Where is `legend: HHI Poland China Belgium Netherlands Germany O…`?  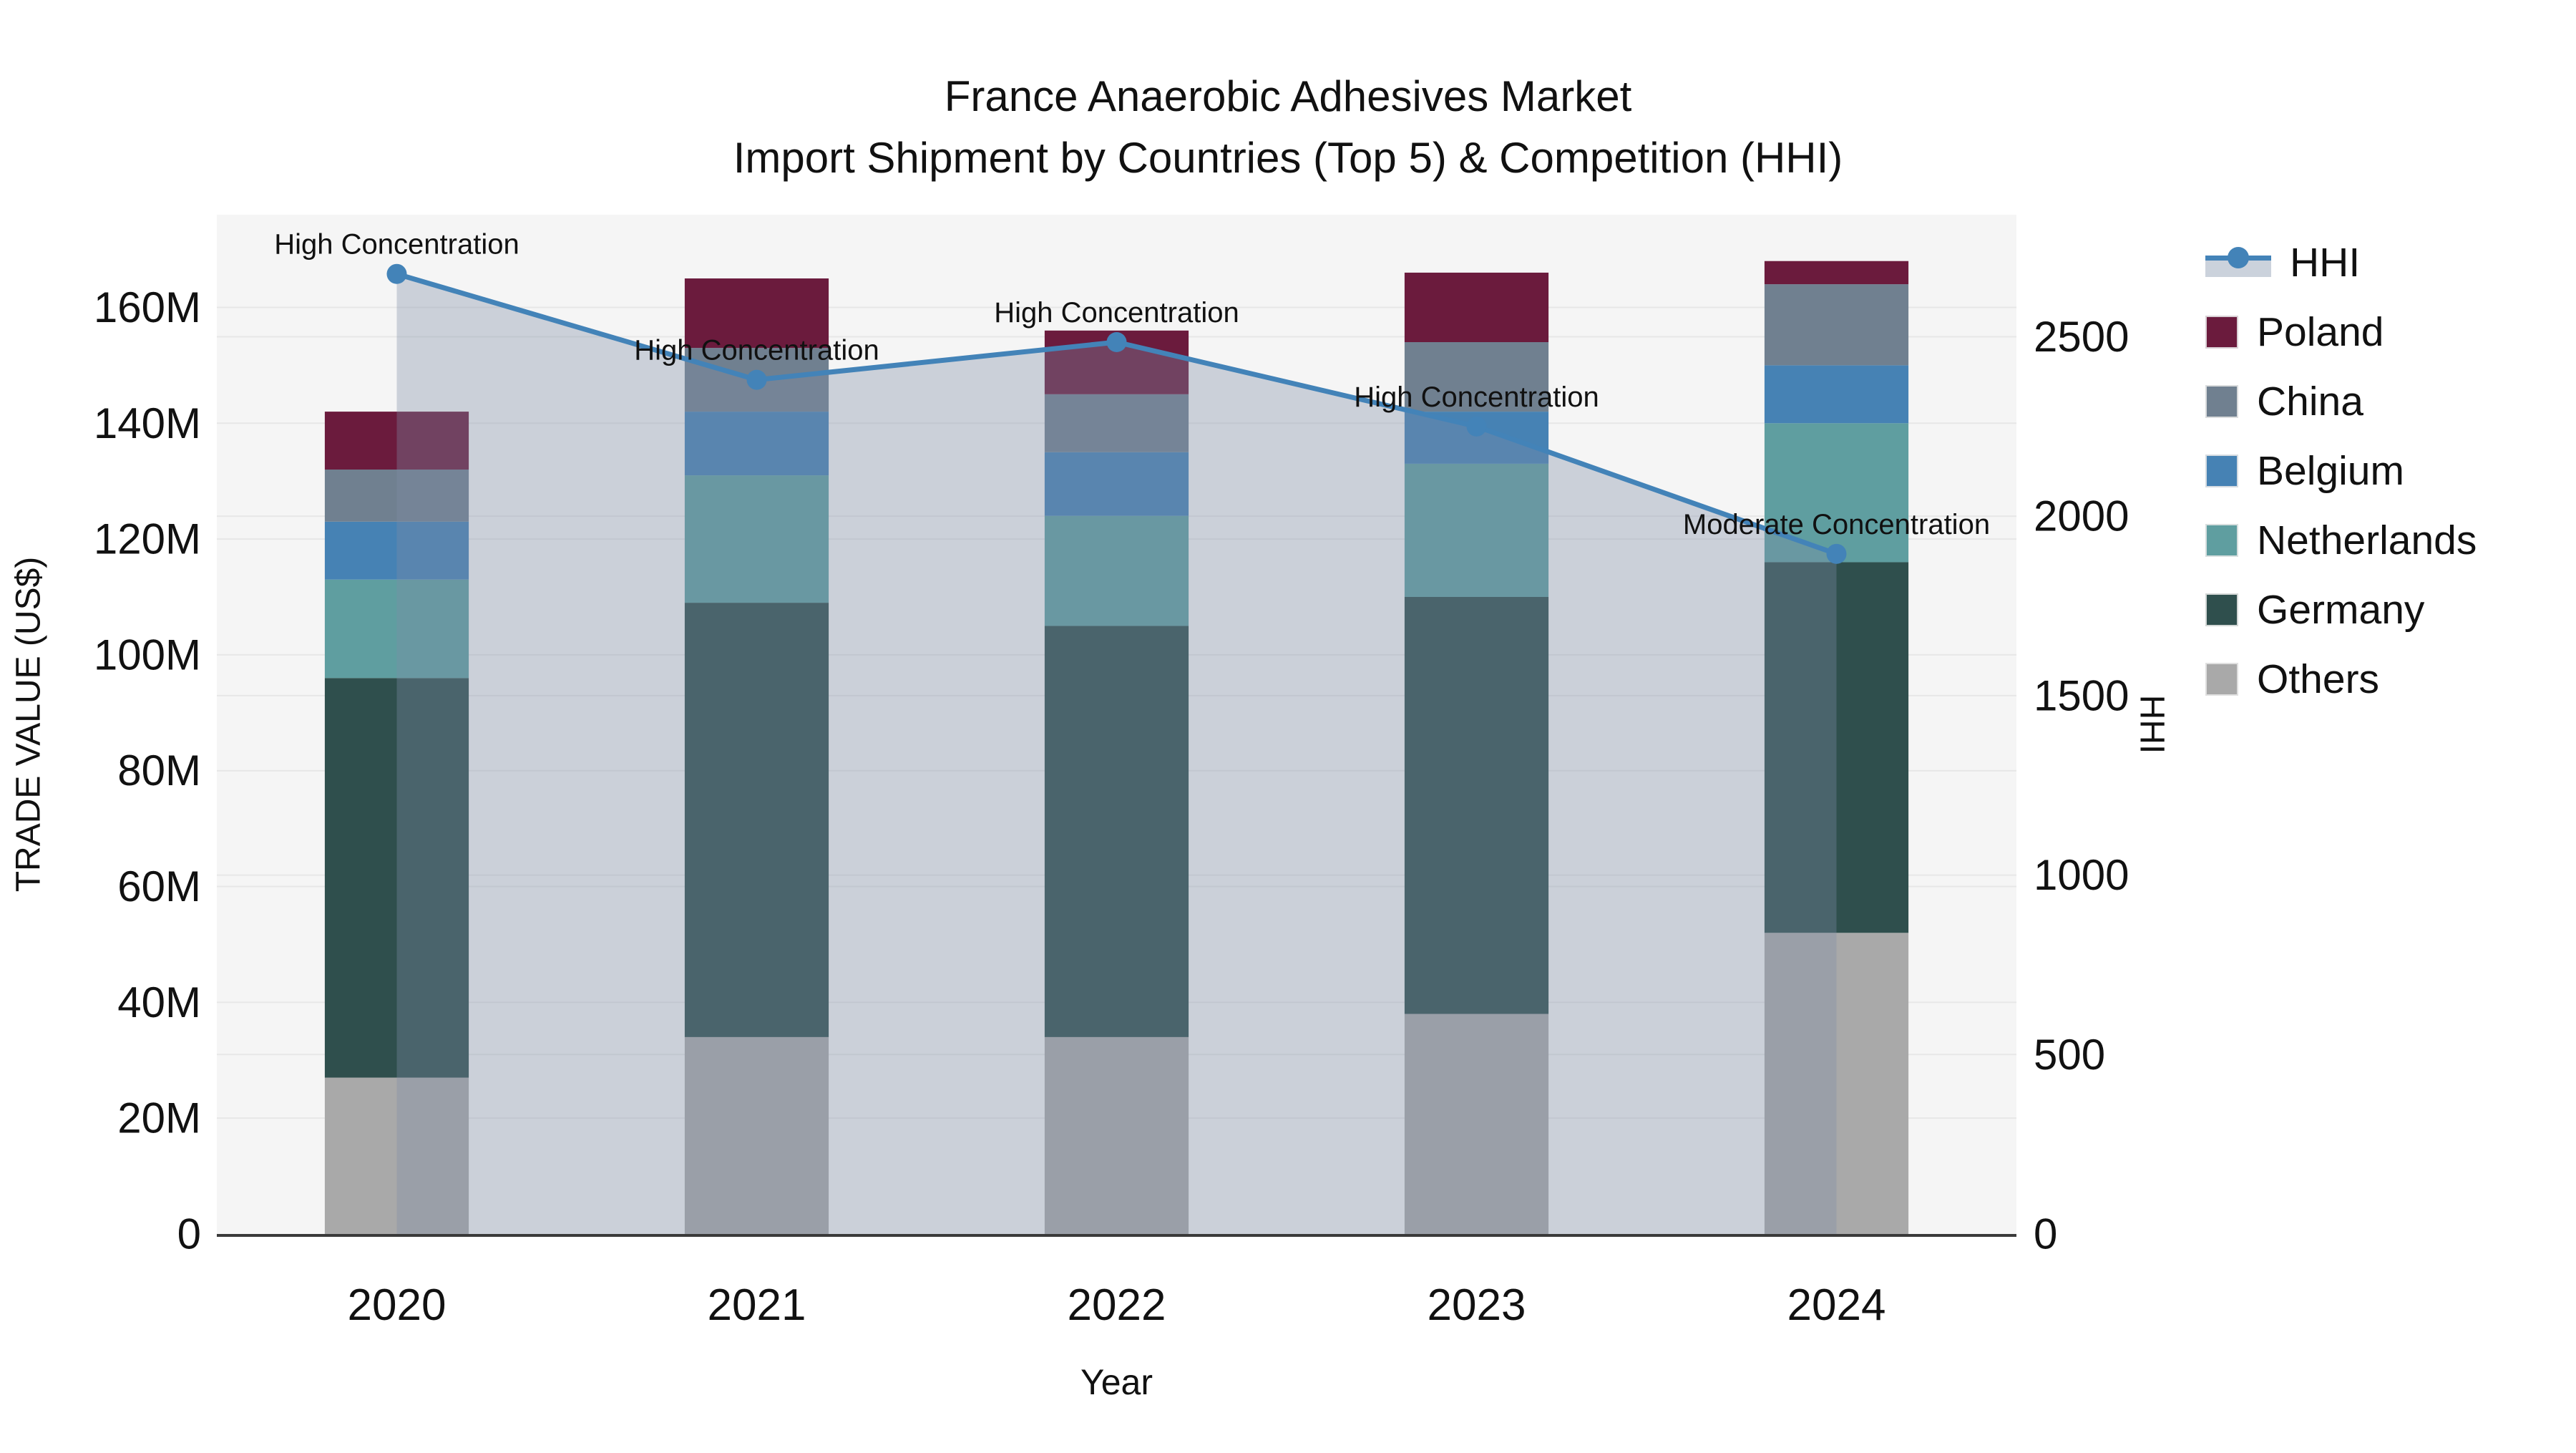
legend: HHI Poland China Belgium Netherlands Germany O… is located at coordinates (2341, 471).